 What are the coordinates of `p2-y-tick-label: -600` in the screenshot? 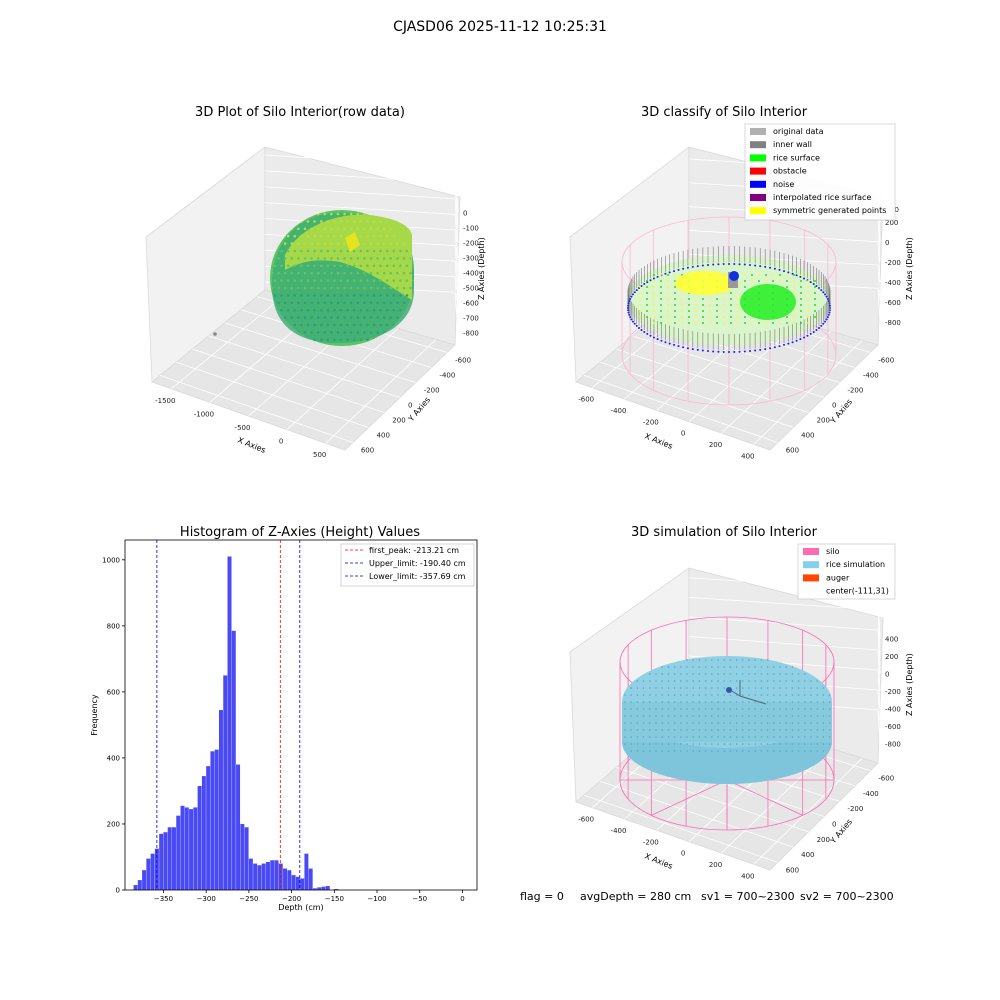 It's located at (886, 361).